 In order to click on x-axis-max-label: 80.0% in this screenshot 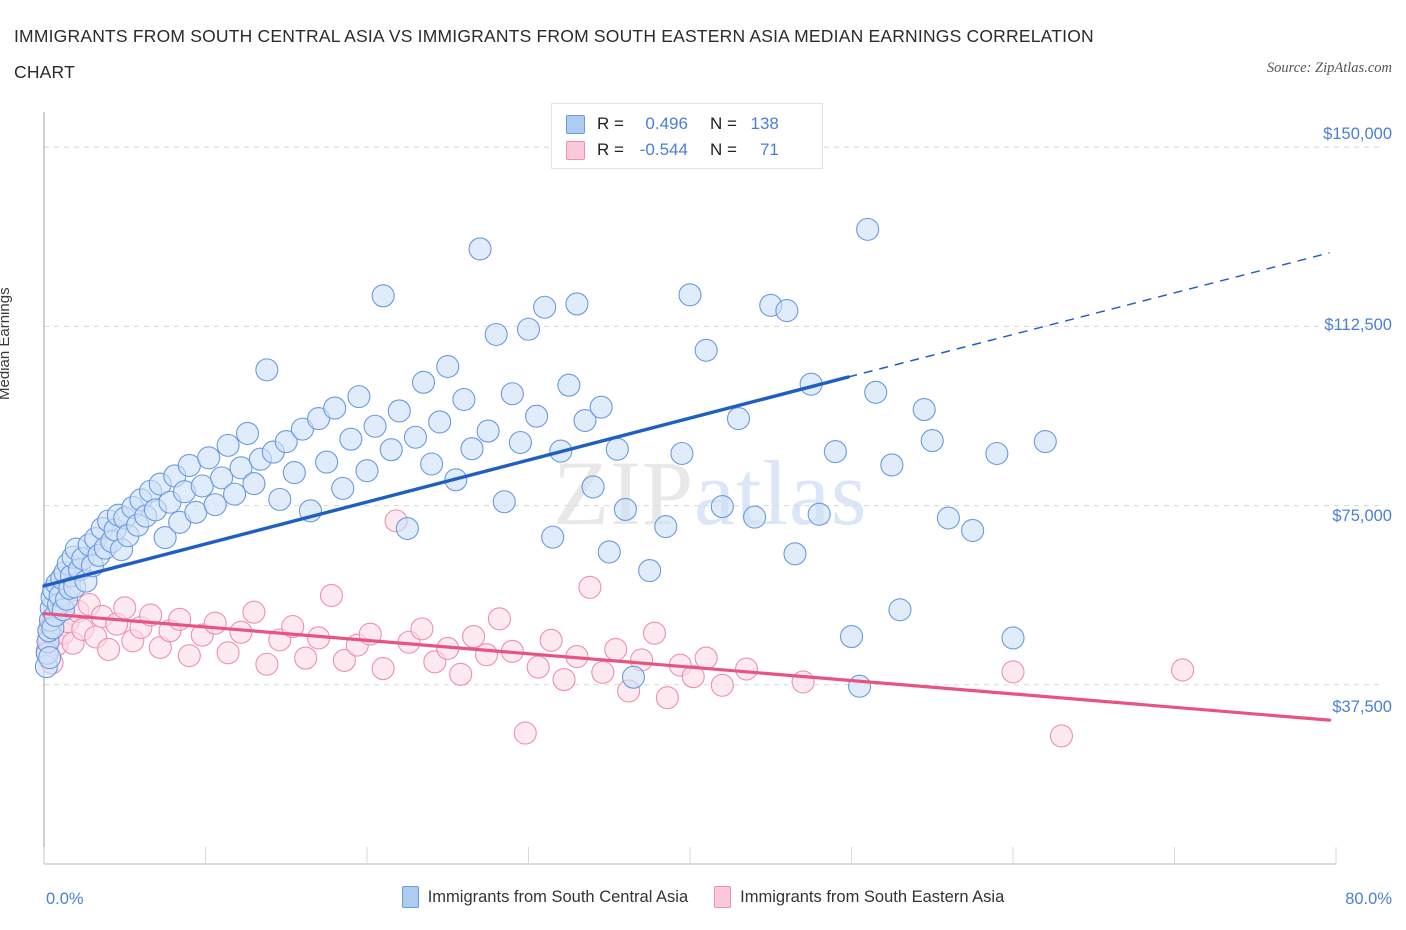, I will do `click(1368, 899)`.